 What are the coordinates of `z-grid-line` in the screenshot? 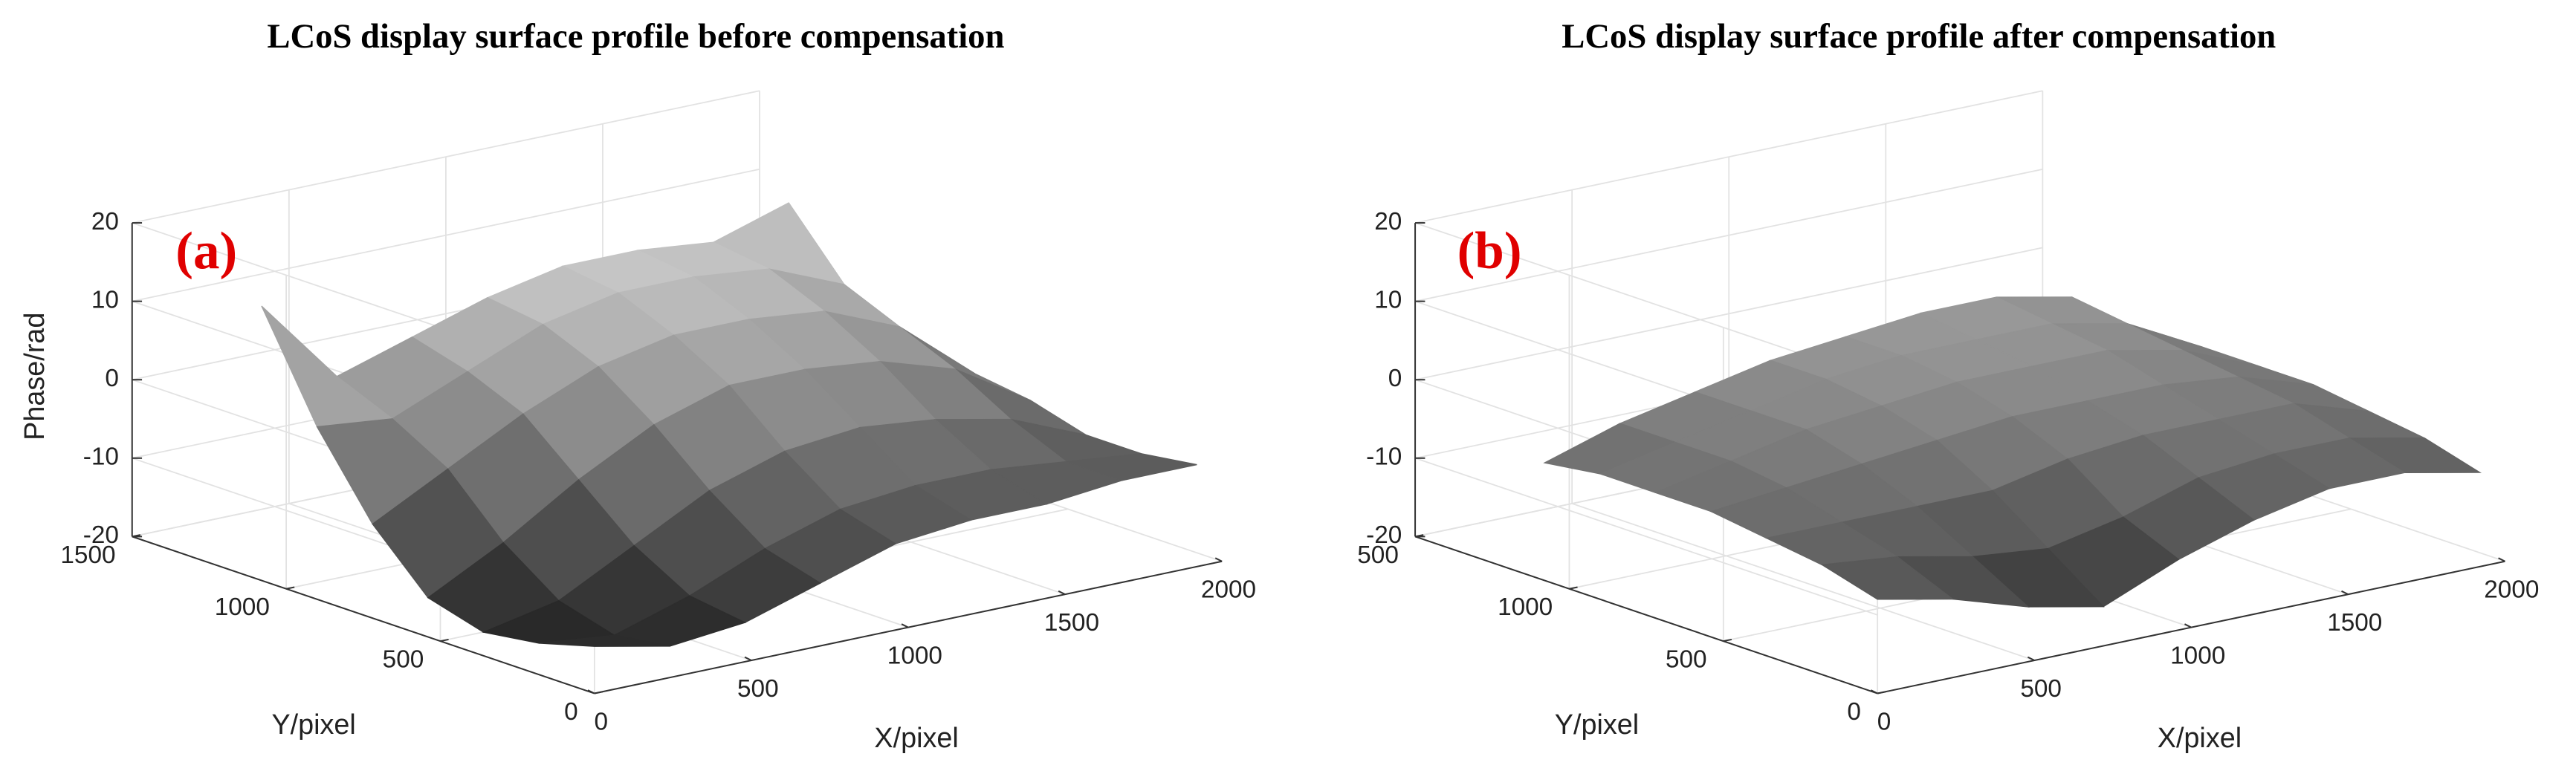 It's located at (1646, 536).